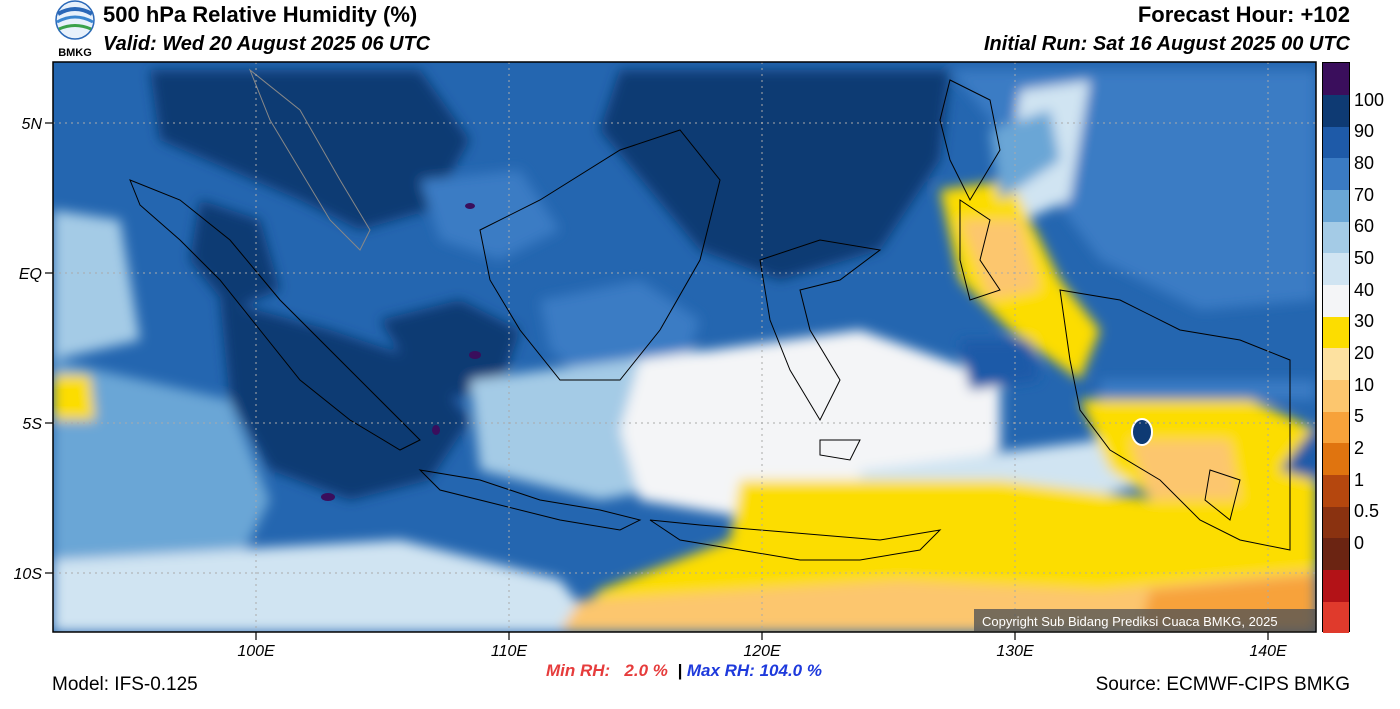  Describe the element at coordinates (1359, 479) in the screenshot. I see `colorbar-label: 1` at that location.